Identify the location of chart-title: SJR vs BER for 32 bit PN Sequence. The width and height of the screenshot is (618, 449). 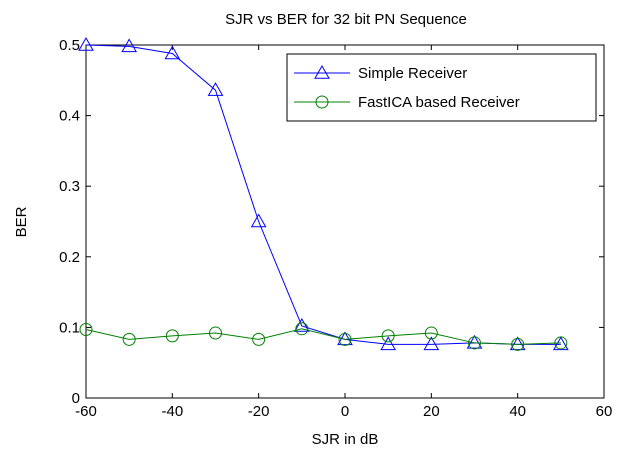
(346, 19).